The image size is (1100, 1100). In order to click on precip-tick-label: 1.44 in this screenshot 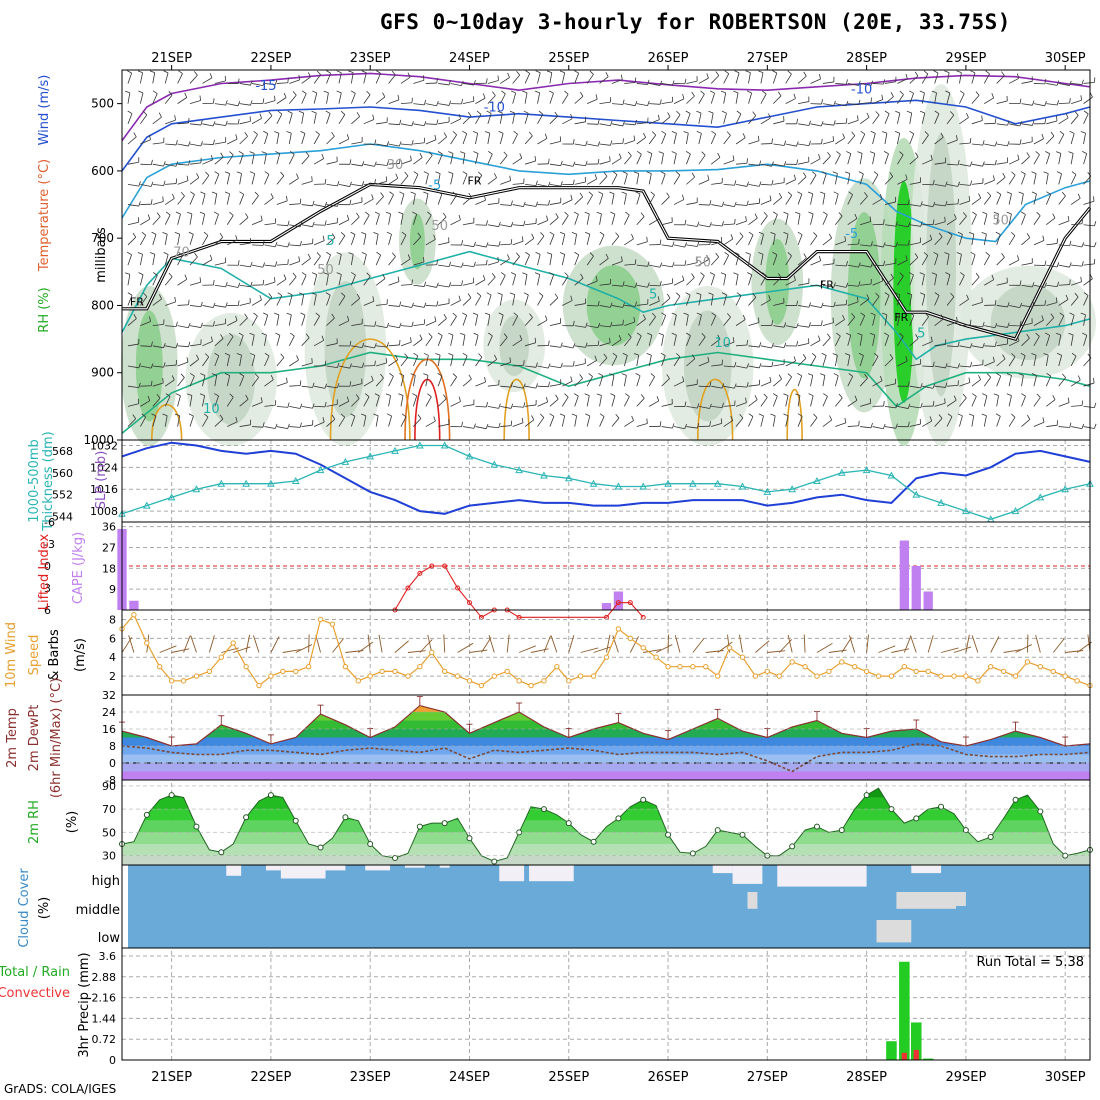, I will do `click(104, 1018)`.